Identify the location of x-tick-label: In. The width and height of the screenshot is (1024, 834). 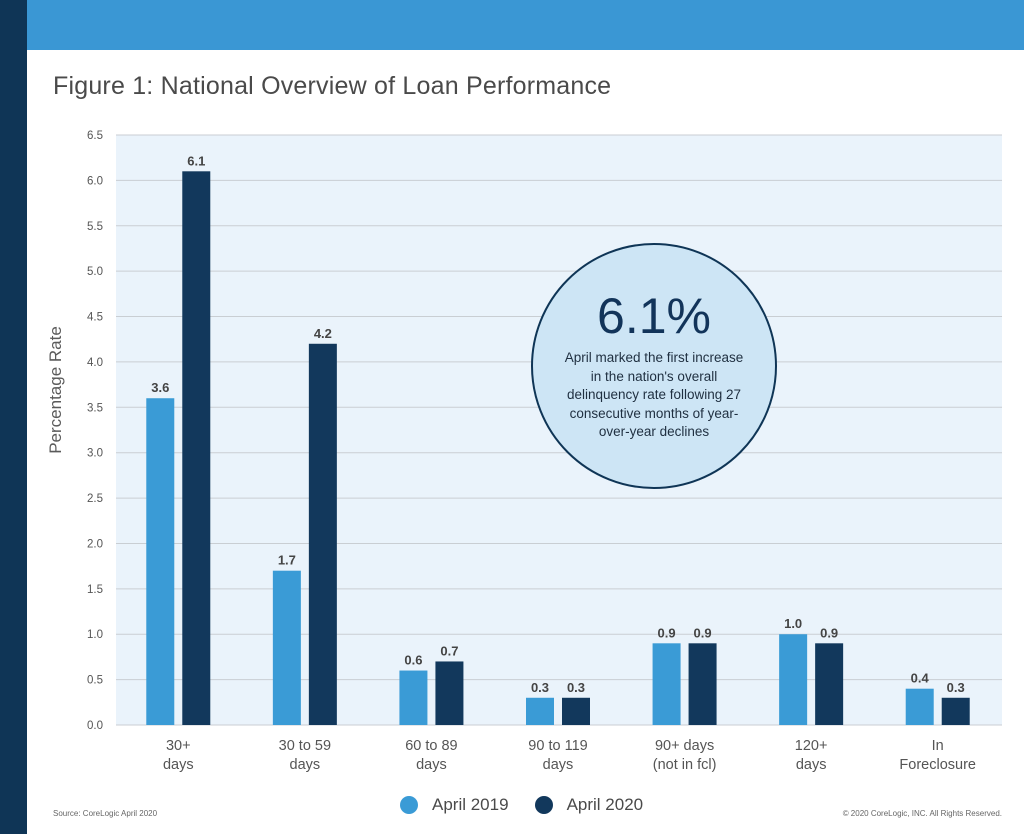
(938, 746).